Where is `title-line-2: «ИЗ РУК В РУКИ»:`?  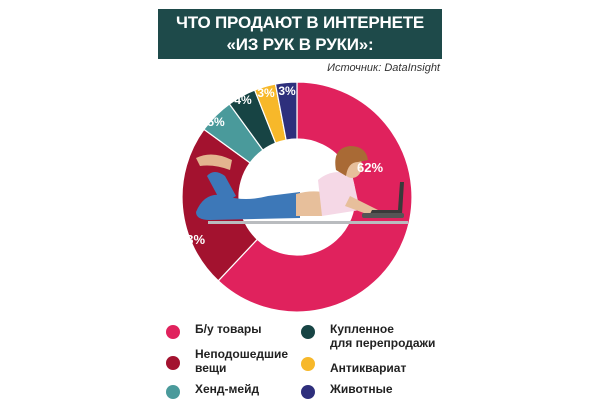
title-line-2: «ИЗ РУК В РУКИ»: is located at coordinates (300, 44).